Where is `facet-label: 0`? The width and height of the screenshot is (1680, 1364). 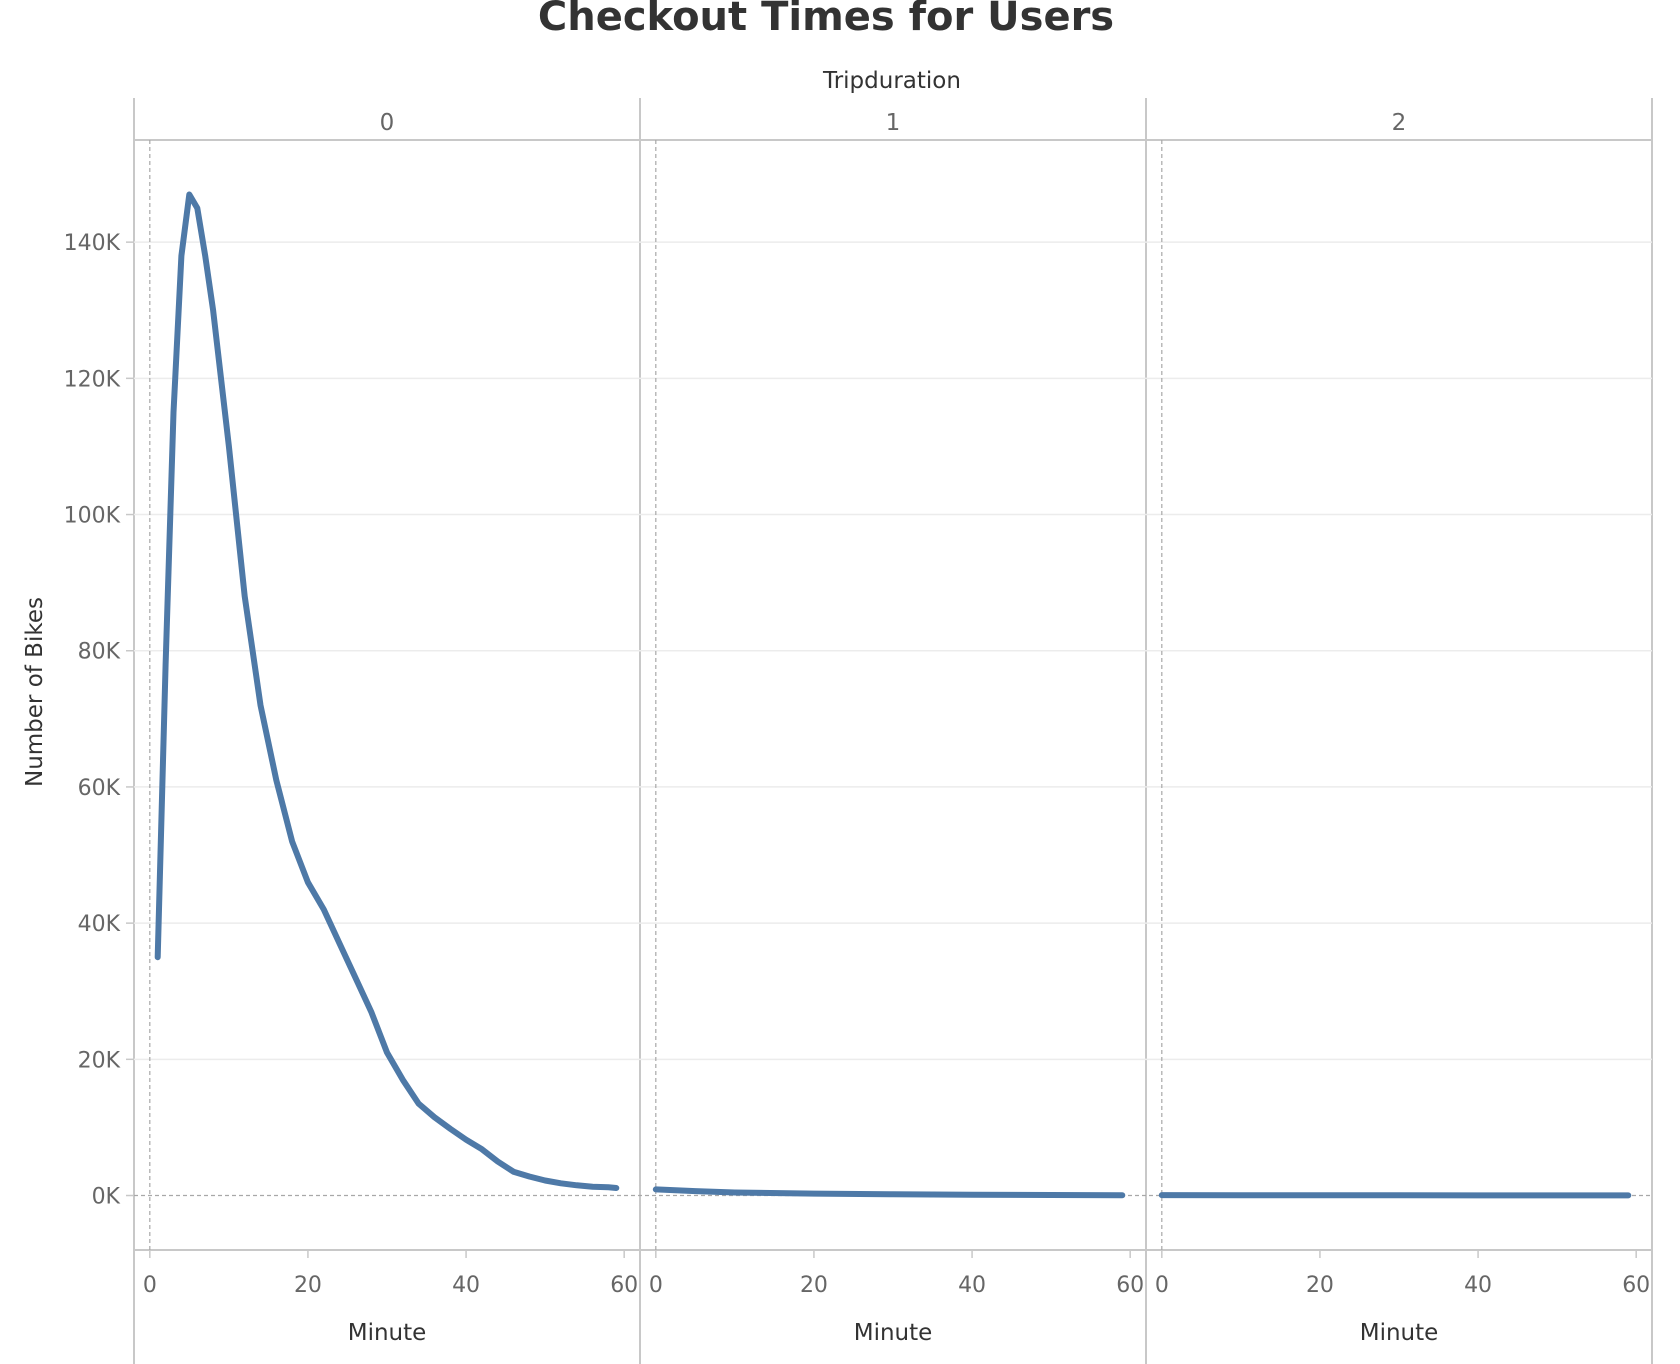 facet-label: 0 is located at coordinates (387, 123).